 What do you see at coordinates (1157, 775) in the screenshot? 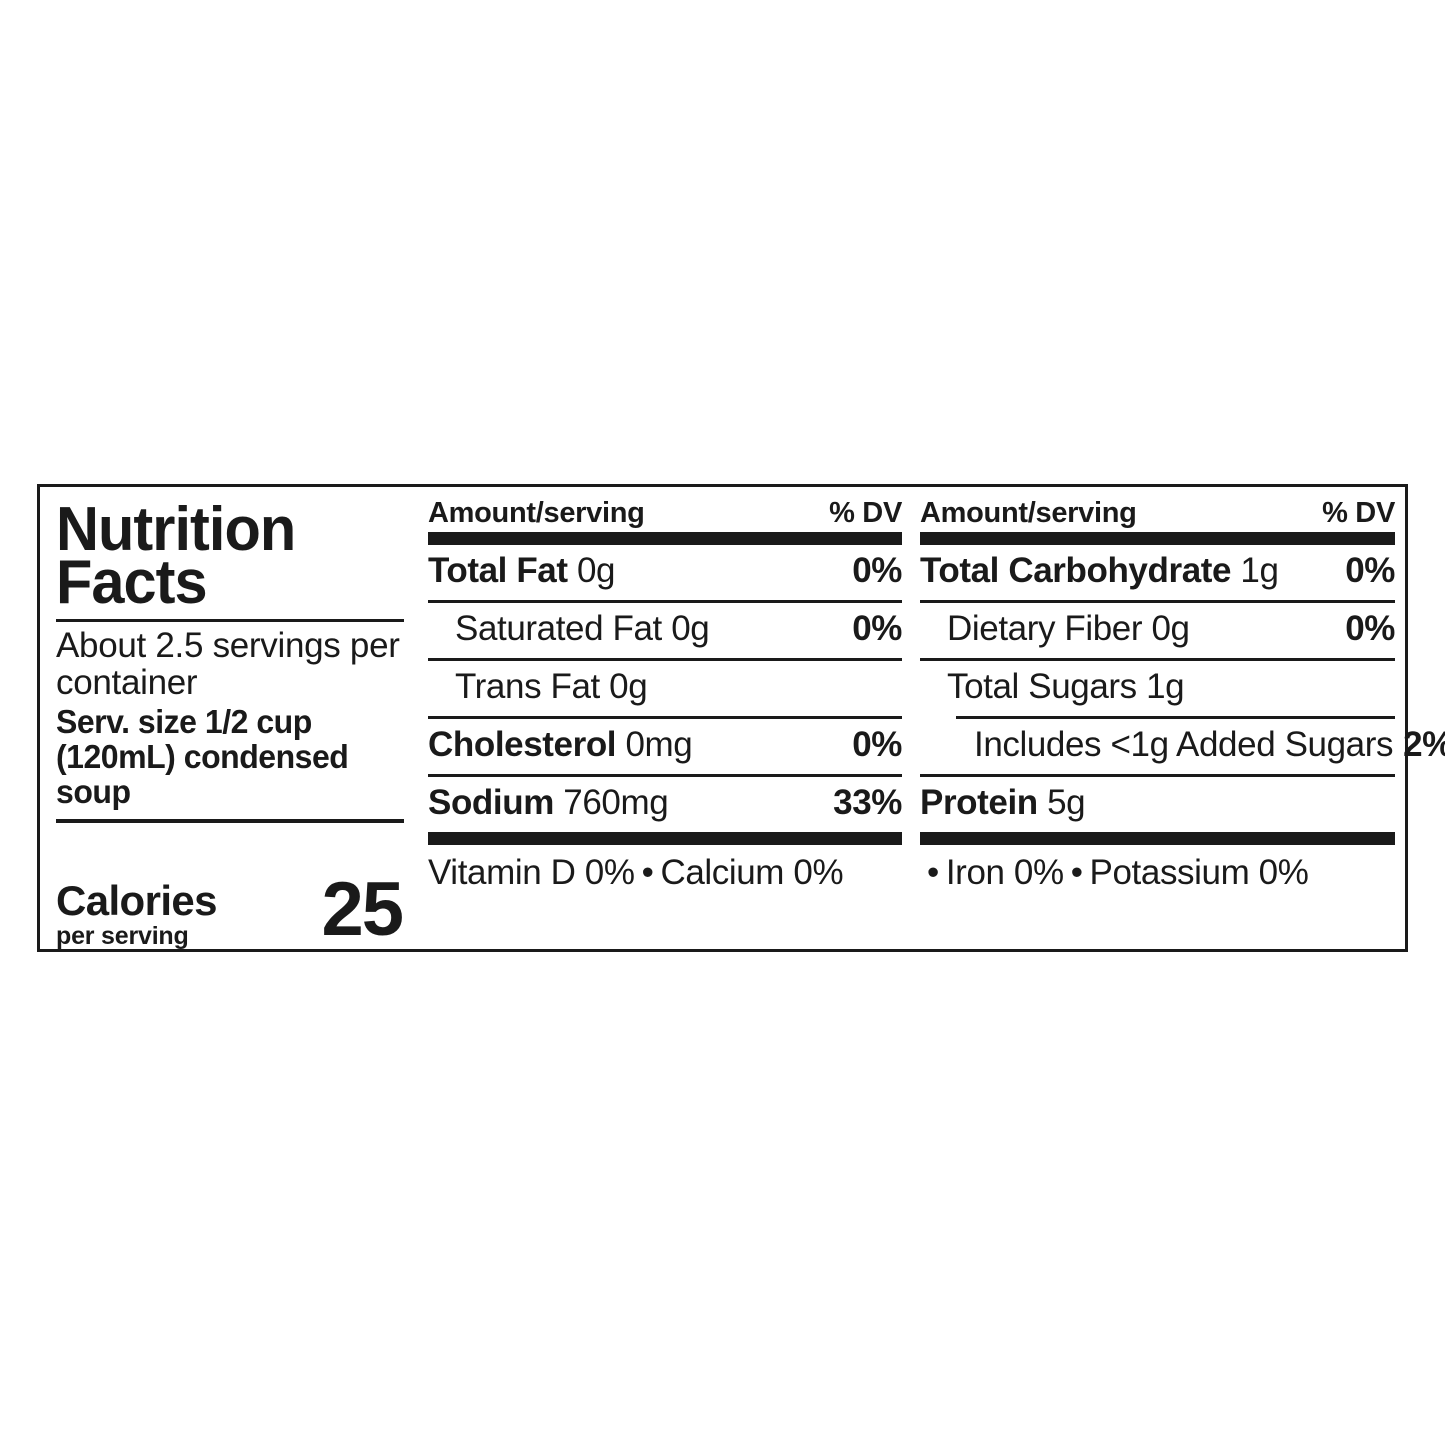
I see `divider-added-sugars` at bounding box center [1157, 775].